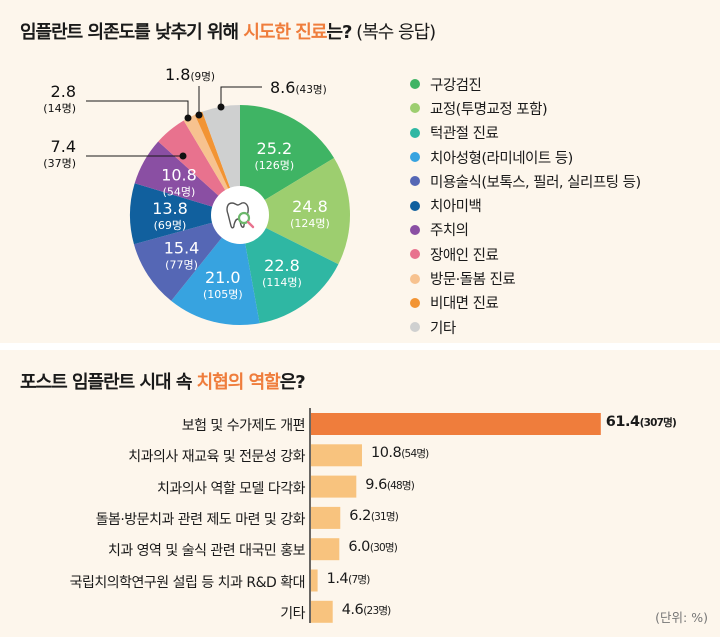 The width and height of the screenshot is (720, 637). Describe the element at coordinates (415, 454) in the screenshot. I see `bar-count-label: (54명)` at that location.